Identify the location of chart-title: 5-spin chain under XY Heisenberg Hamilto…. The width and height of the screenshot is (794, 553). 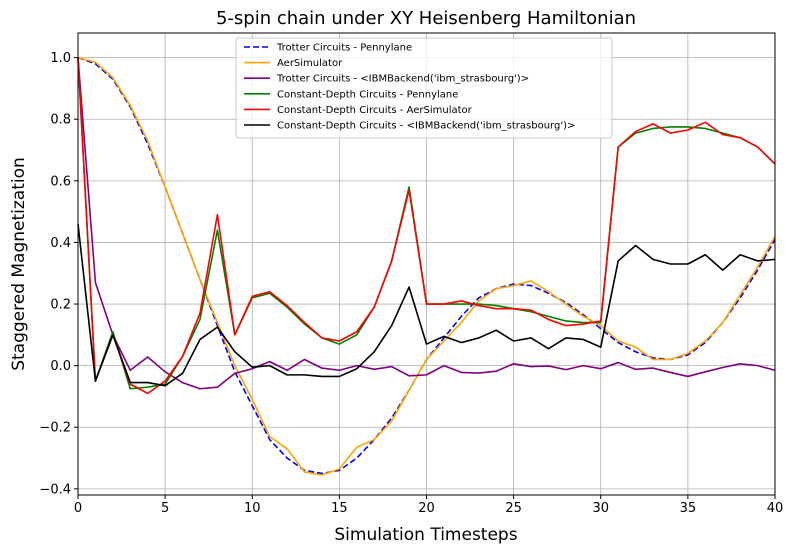
(426, 18).